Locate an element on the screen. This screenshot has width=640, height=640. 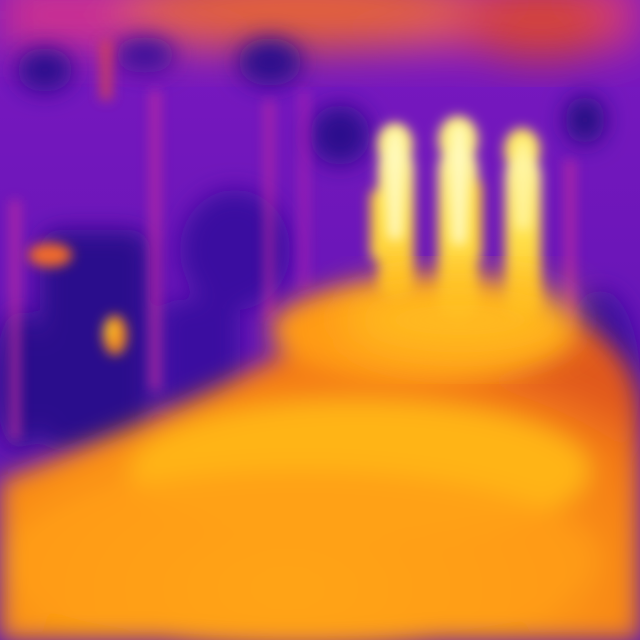
person-right is located at coordinates (522, 223).